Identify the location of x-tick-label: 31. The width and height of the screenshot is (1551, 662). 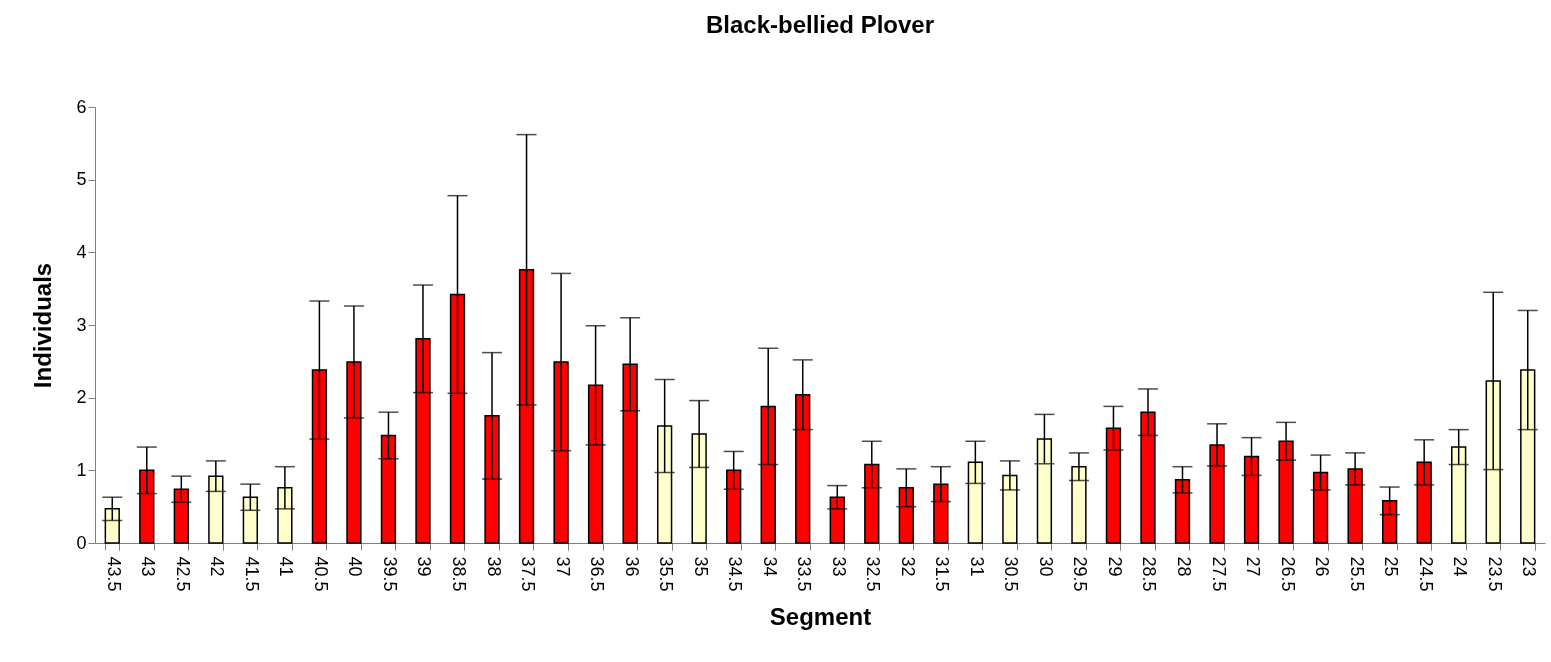
(976, 566).